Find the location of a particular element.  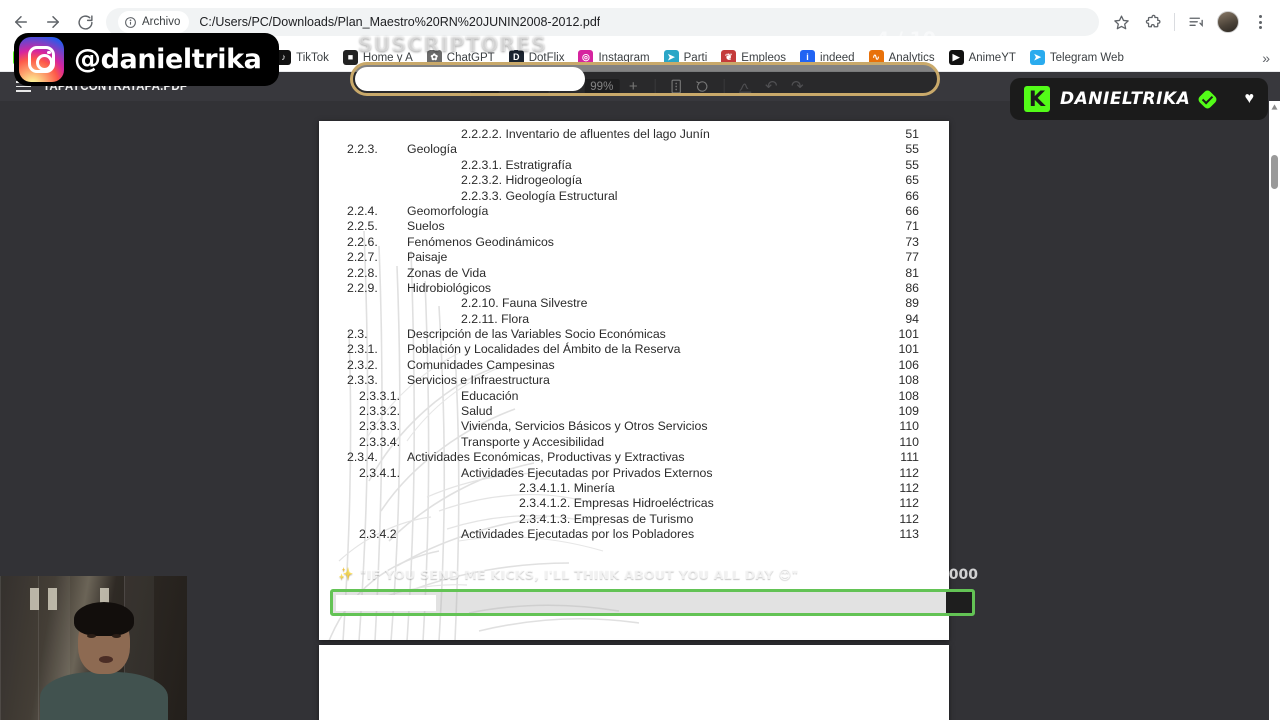

reload-button is located at coordinates (85, 22).